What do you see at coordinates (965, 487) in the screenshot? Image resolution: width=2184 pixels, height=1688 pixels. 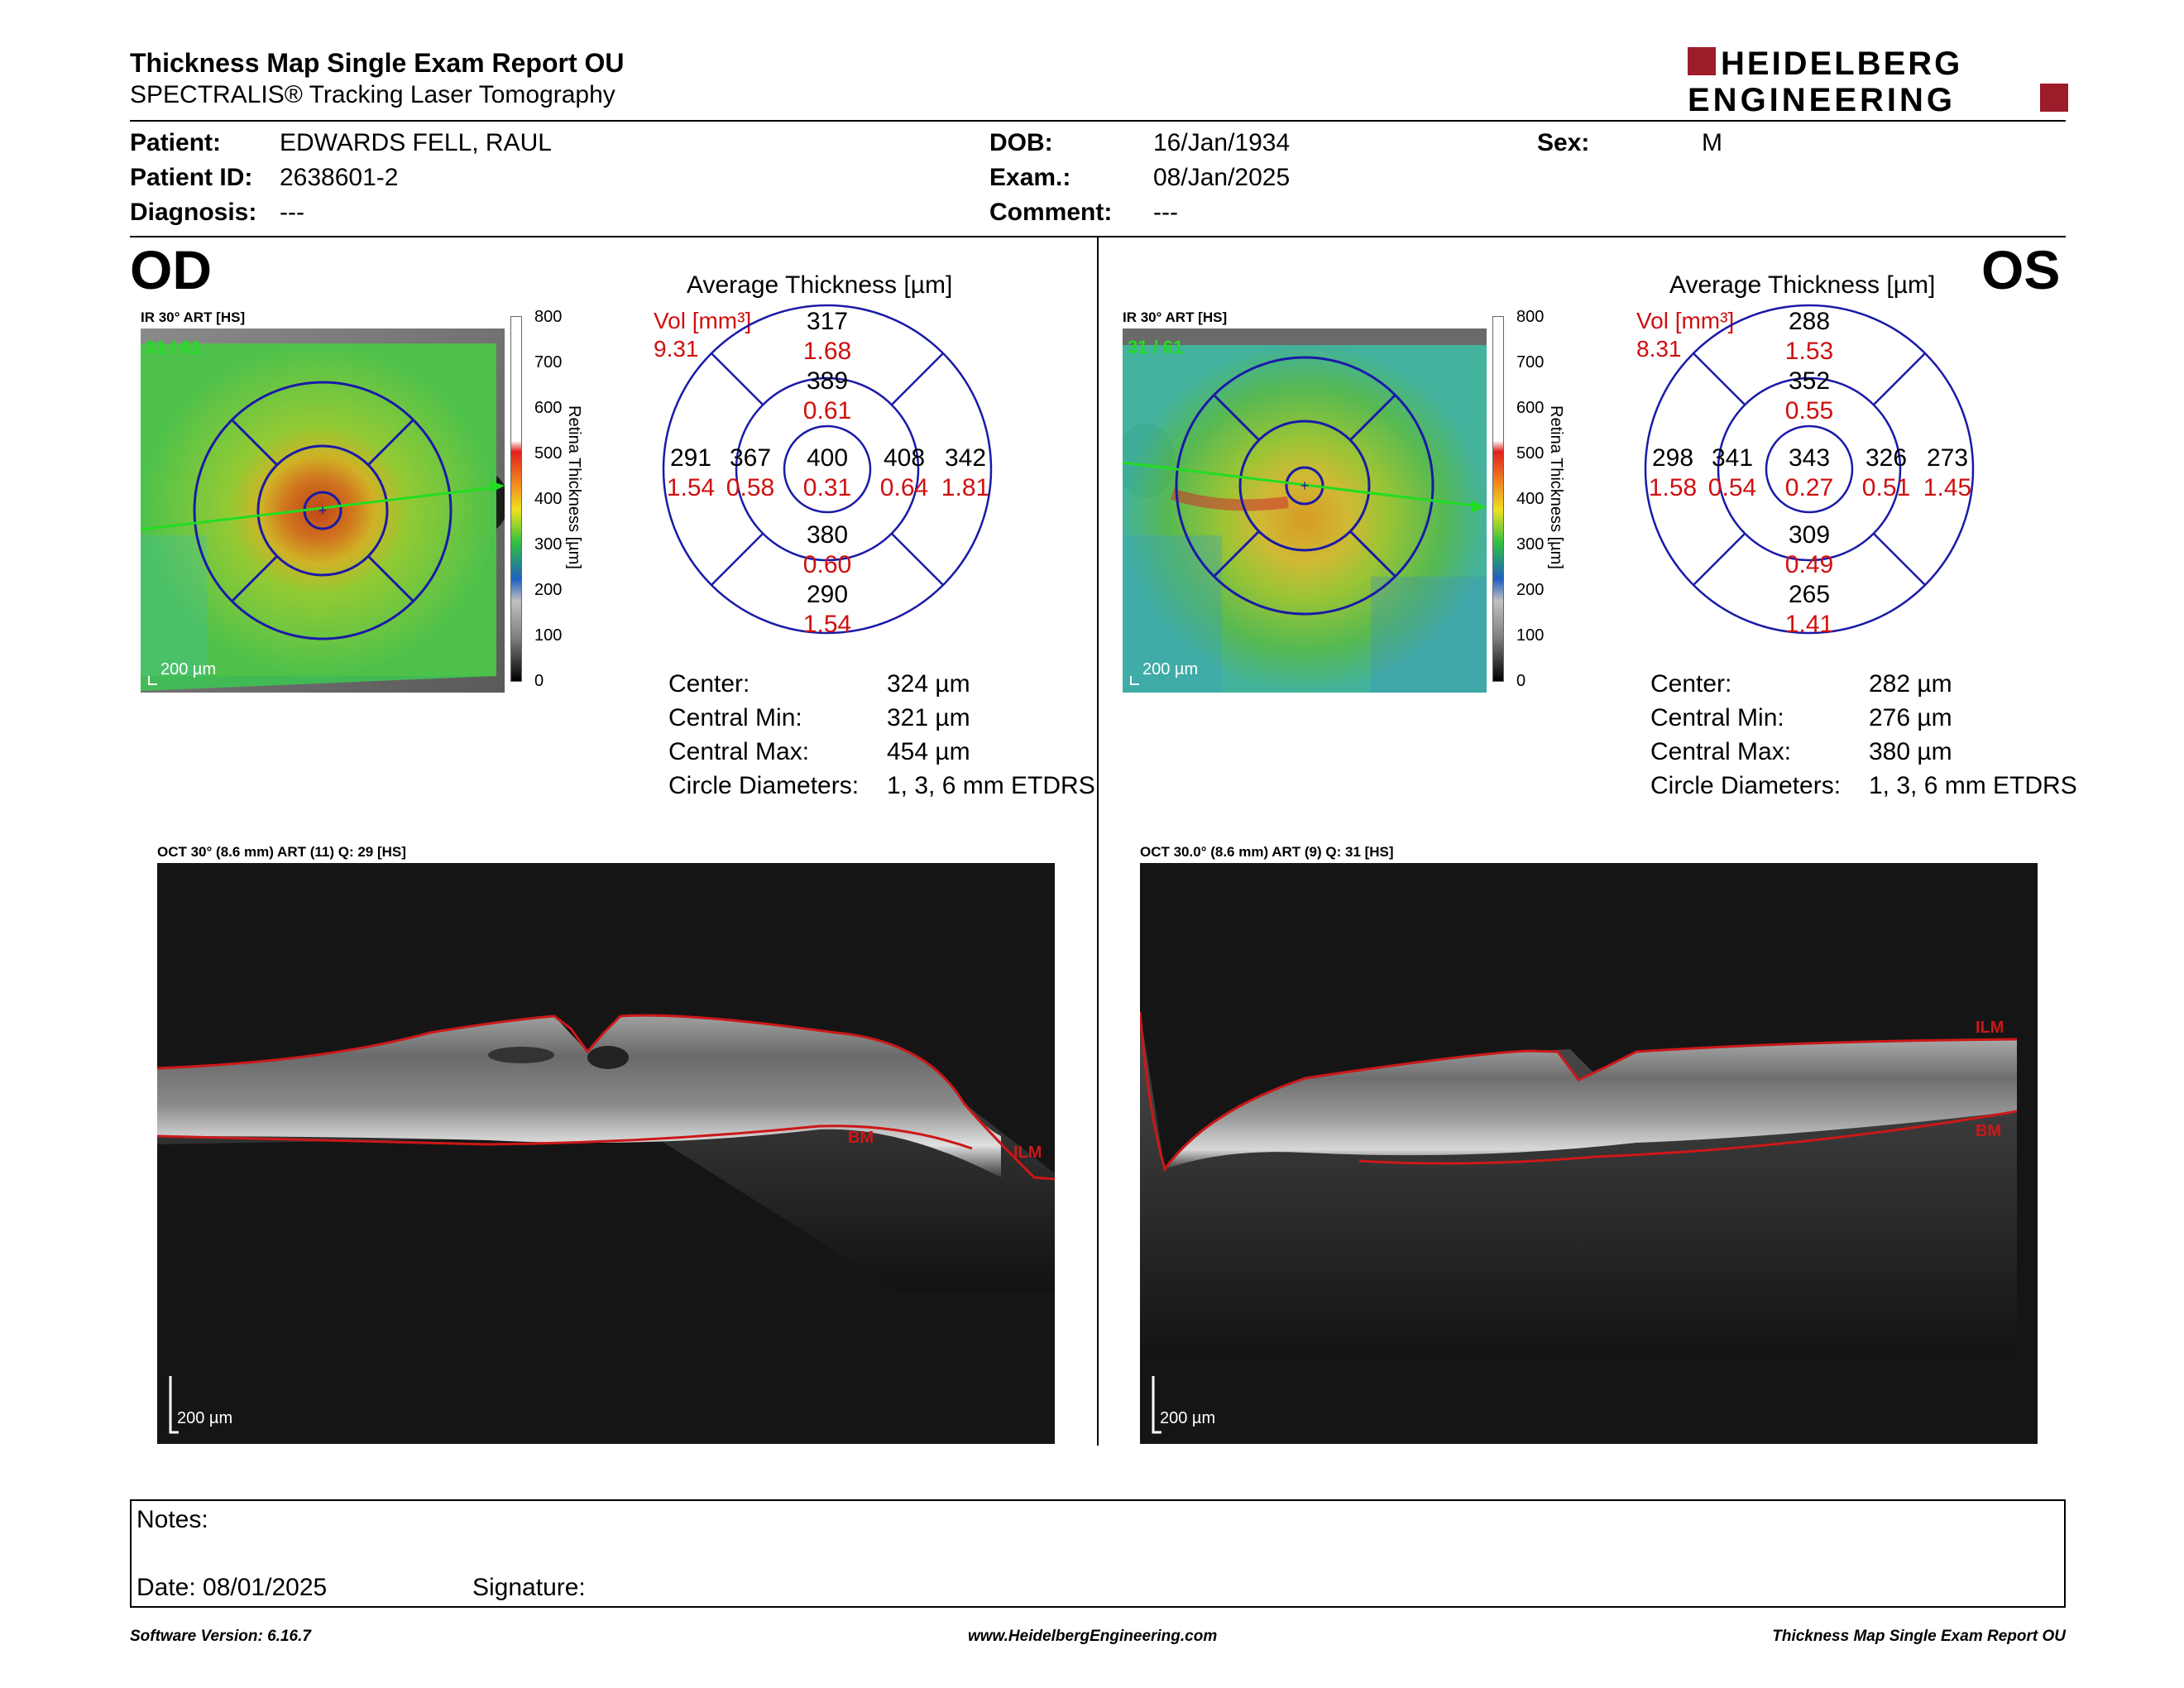 I see `od-outer-right-volume: 1.81` at bounding box center [965, 487].